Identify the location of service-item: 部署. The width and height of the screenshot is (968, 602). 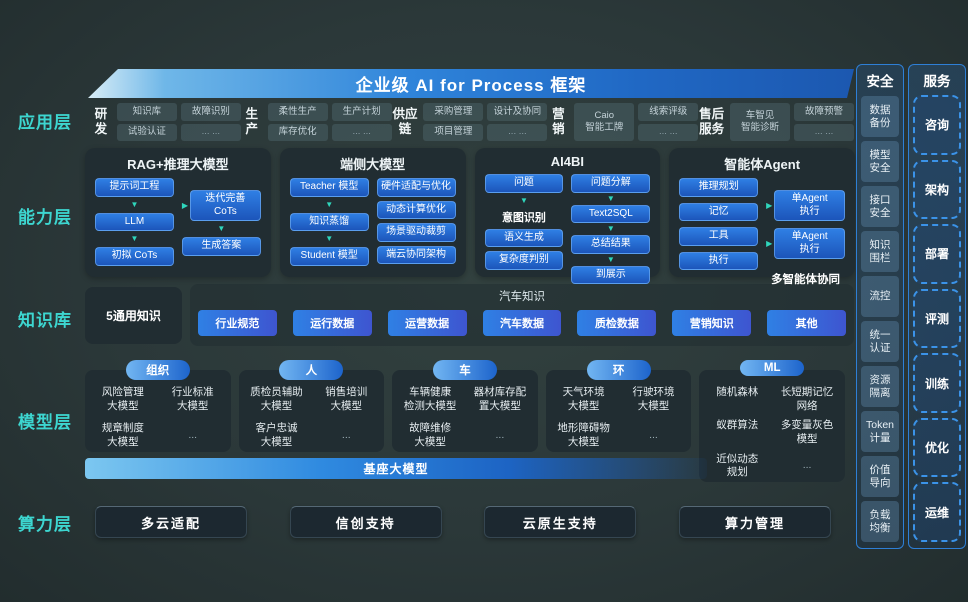
(937, 254).